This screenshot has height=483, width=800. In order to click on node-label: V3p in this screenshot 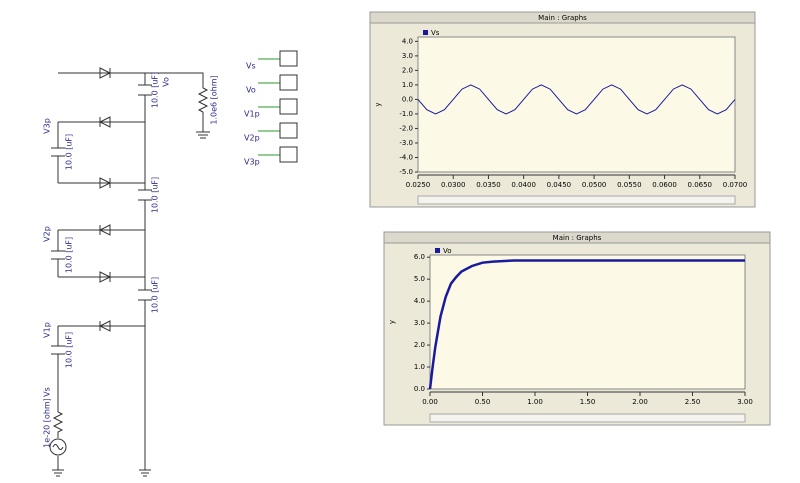, I will do `click(47, 126)`.